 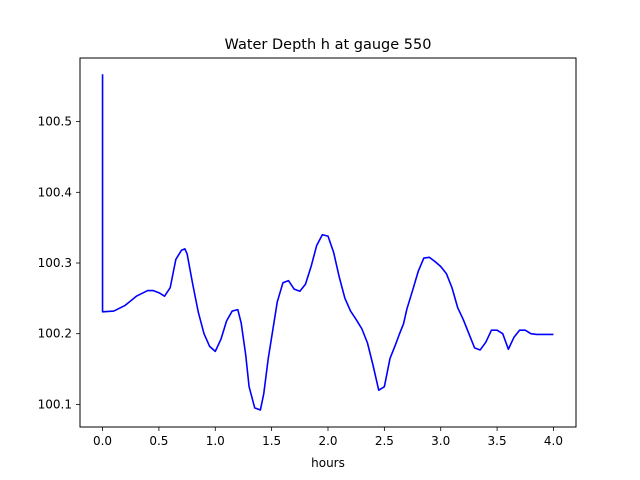 What do you see at coordinates (328, 45) in the screenshot?
I see `chart-title: Water Depth h at gauge 550` at bounding box center [328, 45].